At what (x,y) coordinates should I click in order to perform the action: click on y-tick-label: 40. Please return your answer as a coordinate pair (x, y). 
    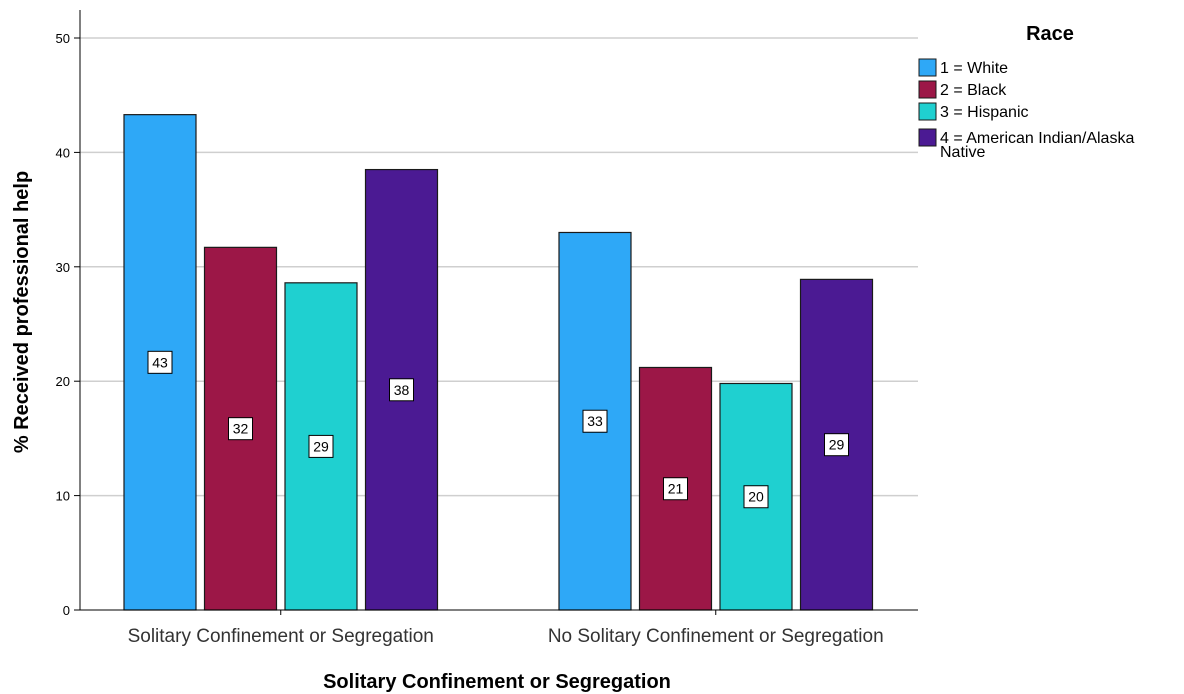
    Looking at the image, I should click on (63, 152).